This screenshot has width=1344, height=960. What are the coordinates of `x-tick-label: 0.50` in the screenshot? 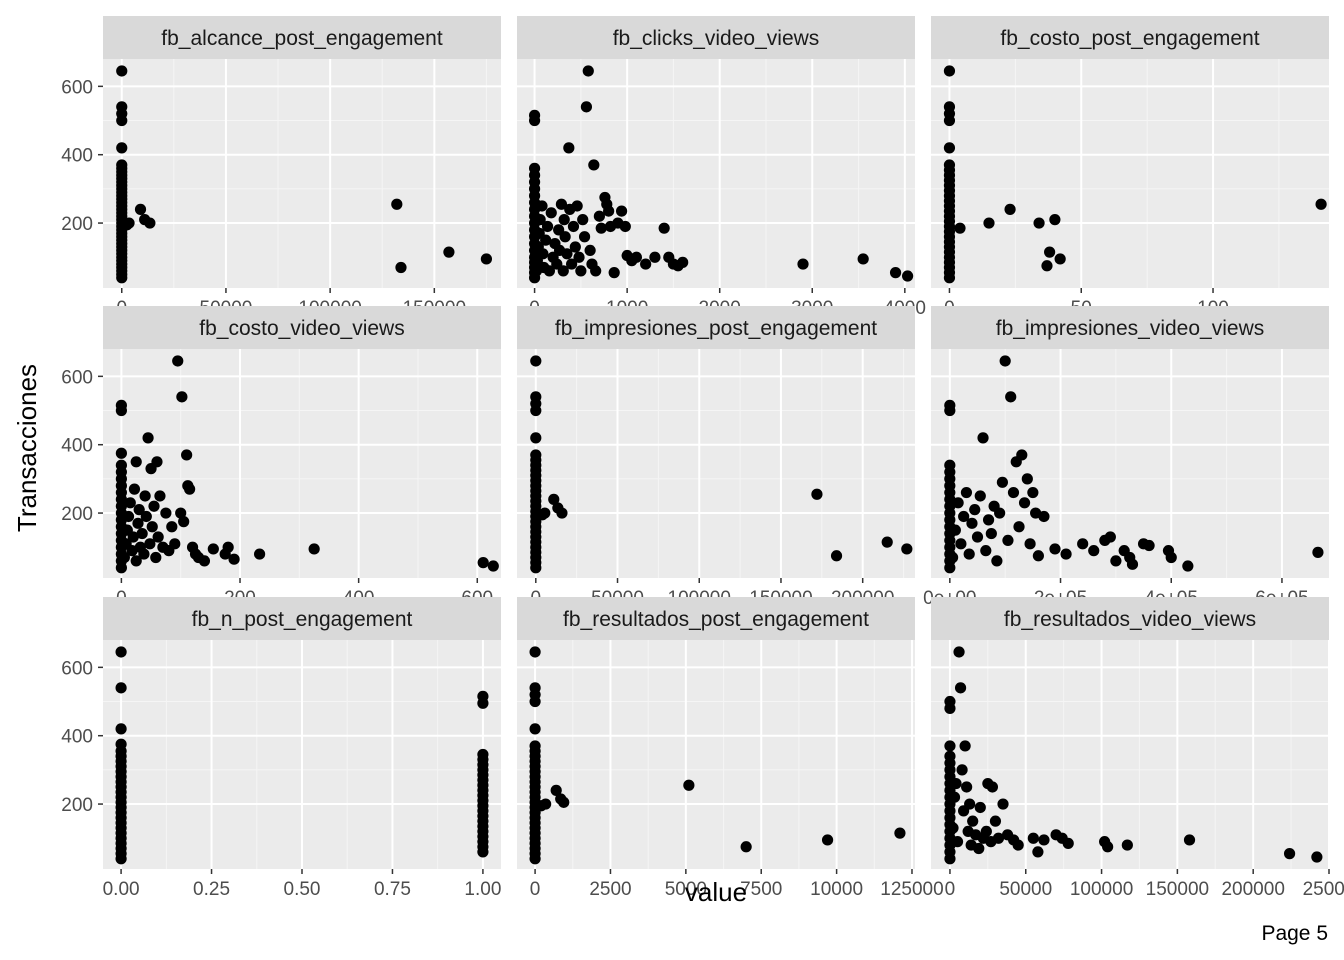 It's located at (302, 889).